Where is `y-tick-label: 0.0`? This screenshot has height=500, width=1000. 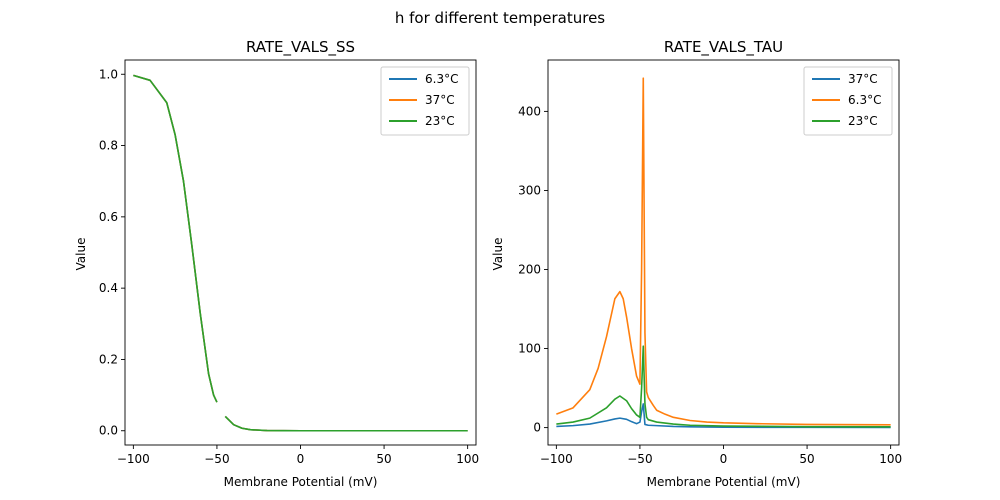
y-tick-label: 0.0 is located at coordinates (108, 431).